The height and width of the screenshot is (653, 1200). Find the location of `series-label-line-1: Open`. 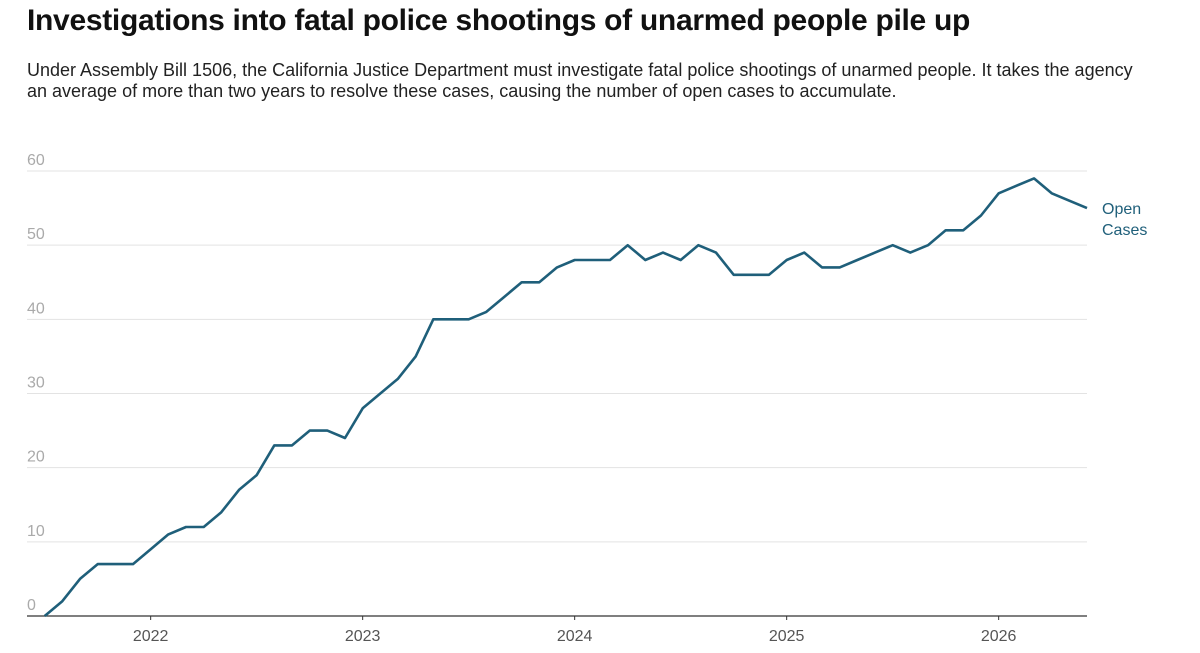

series-label-line-1: Open is located at coordinates (1121, 209).